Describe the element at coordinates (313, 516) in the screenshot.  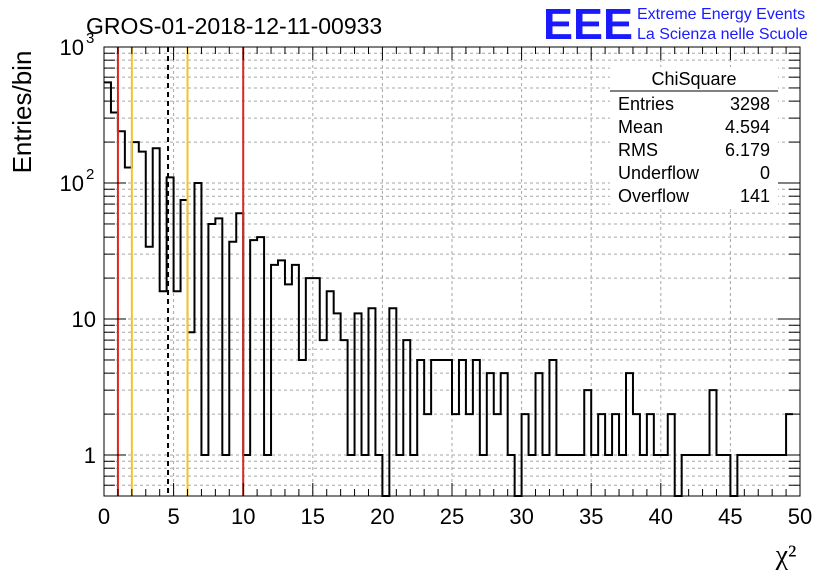
I see `x-tick-label: 15` at that location.